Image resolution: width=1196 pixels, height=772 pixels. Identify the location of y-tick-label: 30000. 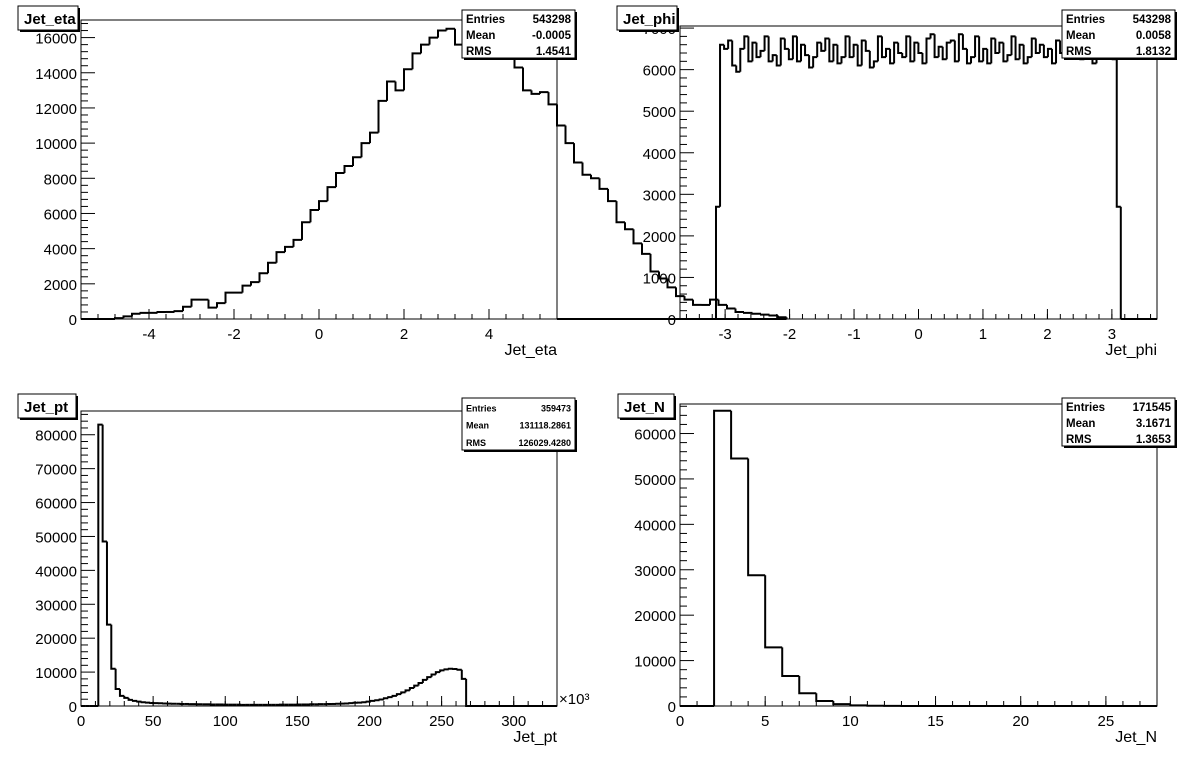
(56, 605).